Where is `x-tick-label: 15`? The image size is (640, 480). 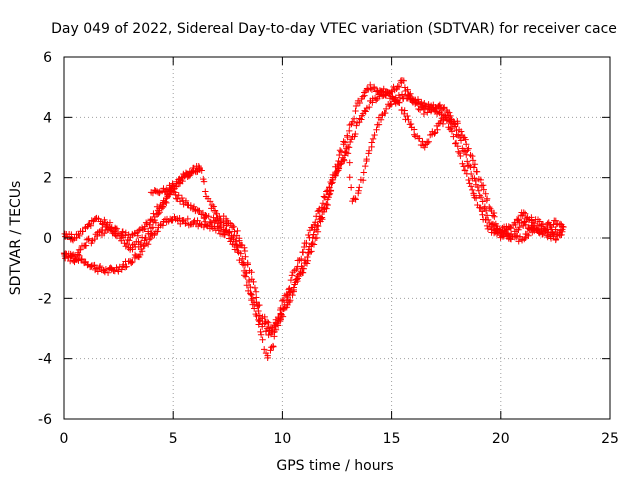 x-tick-label: 15 is located at coordinates (392, 439).